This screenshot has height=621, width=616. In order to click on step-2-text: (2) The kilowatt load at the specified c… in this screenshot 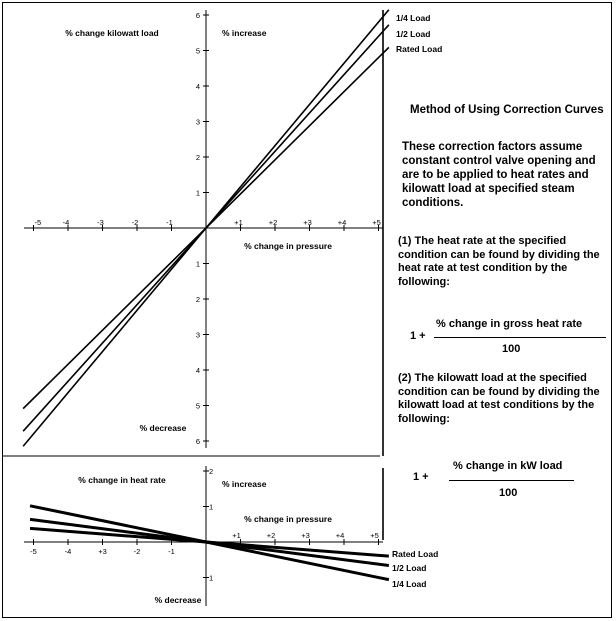, I will do `click(499, 398)`.